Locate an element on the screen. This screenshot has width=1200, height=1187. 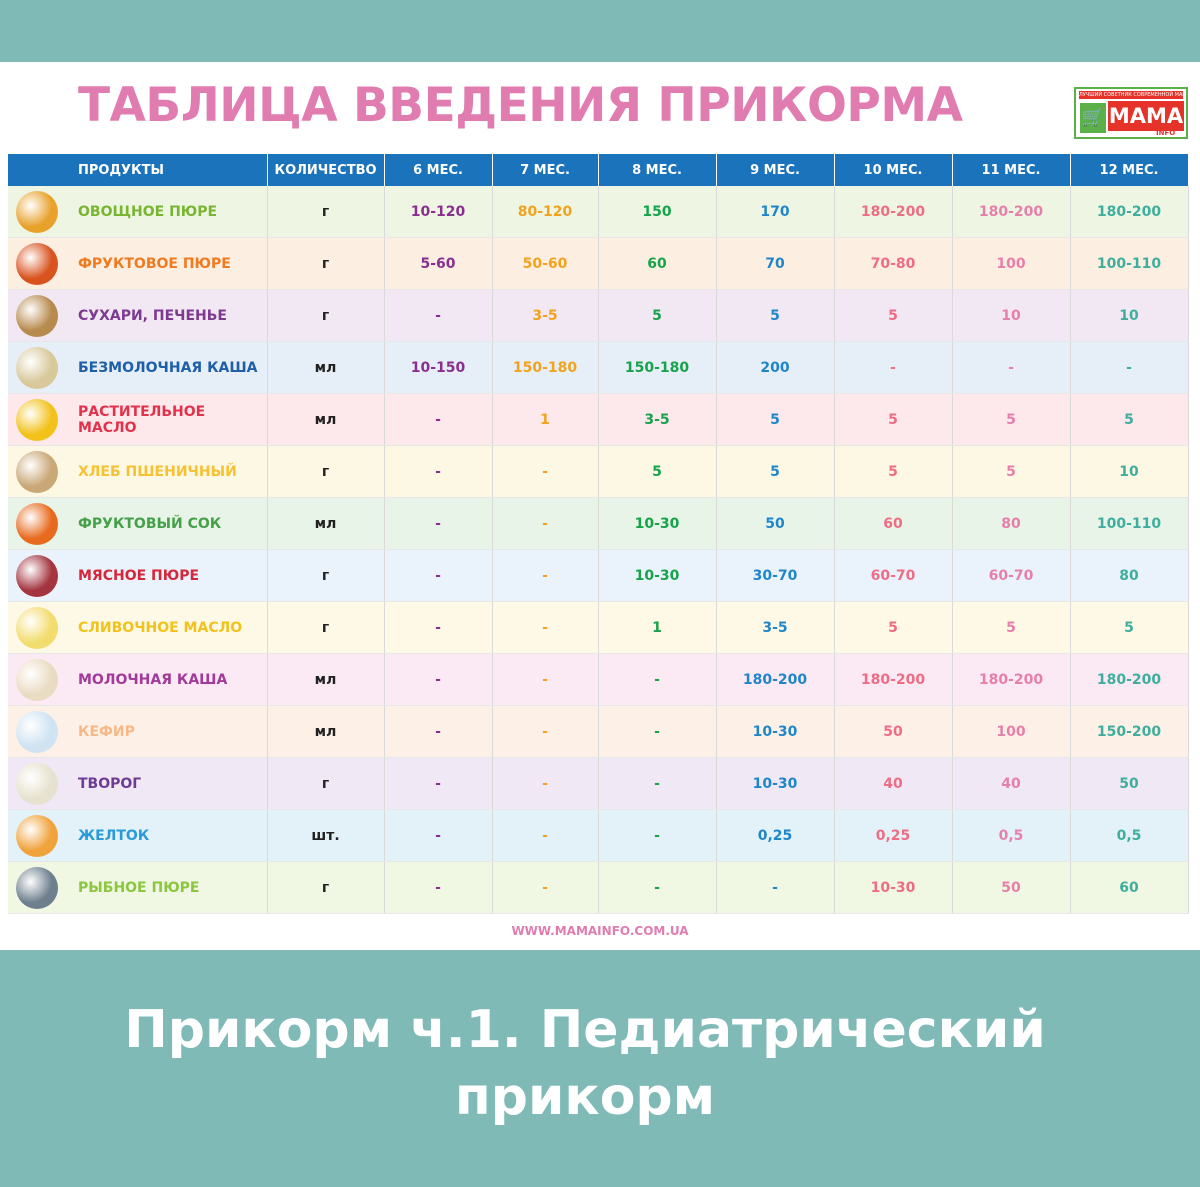
product-name: ОВОЩНОЕ ПЮРЕ is located at coordinates (148, 211).